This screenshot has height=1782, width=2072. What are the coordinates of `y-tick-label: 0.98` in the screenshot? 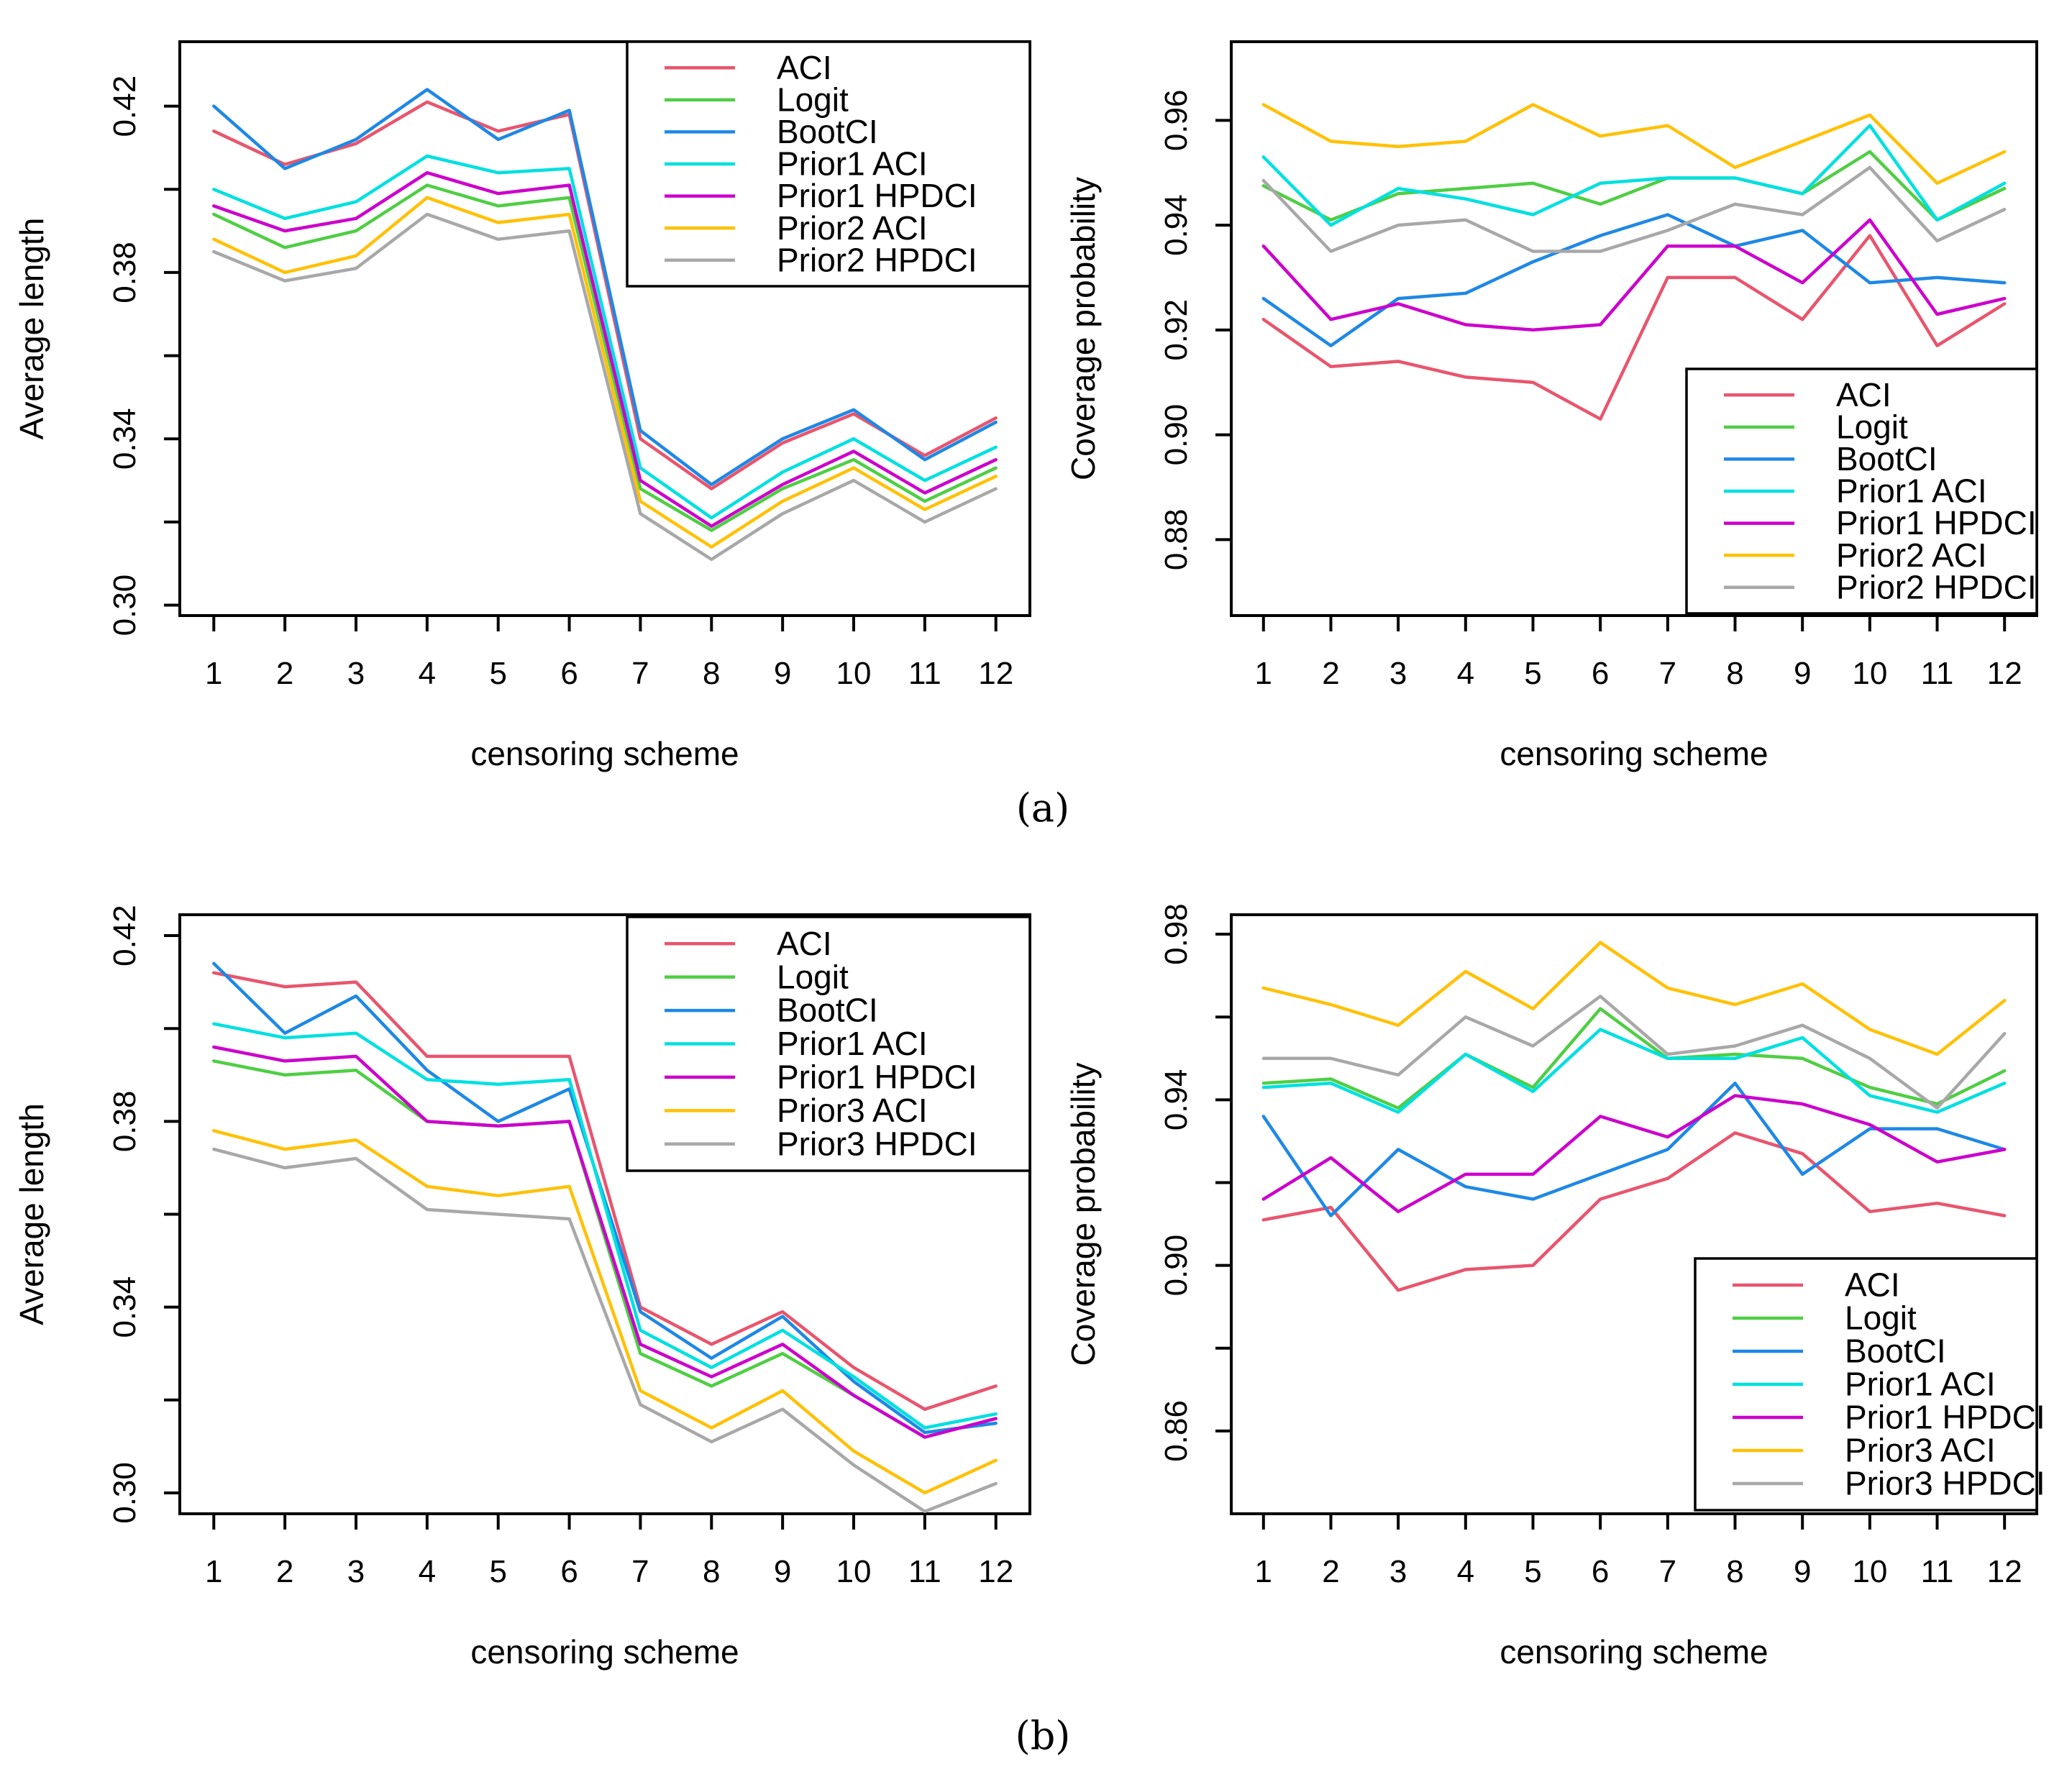 It's located at (1176, 934).